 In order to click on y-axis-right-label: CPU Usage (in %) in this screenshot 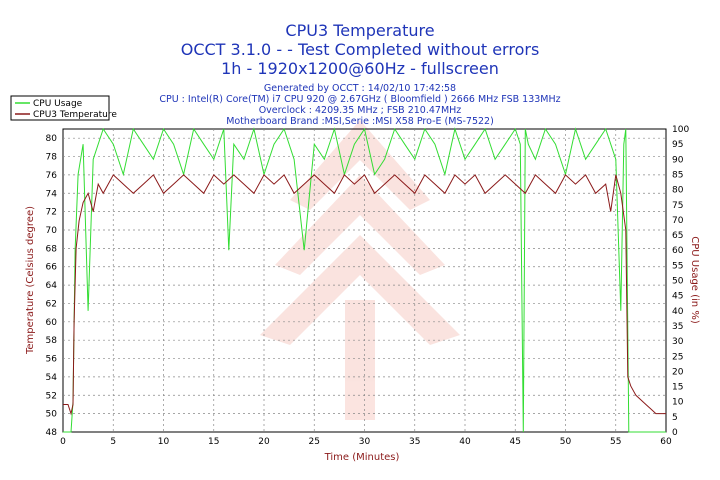, I will do `click(694, 280)`.